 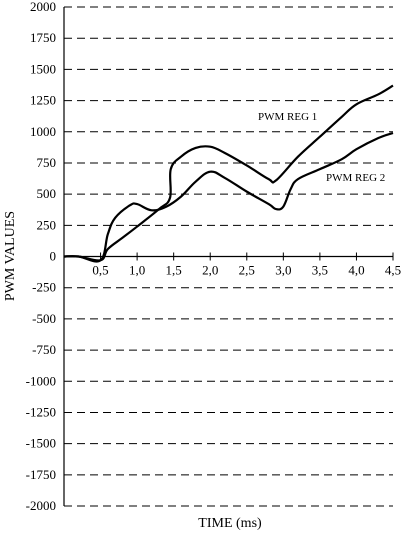 What do you see at coordinates (393, 270) in the screenshot?
I see `x-tick-label-8: 4,5` at bounding box center [393, 270].